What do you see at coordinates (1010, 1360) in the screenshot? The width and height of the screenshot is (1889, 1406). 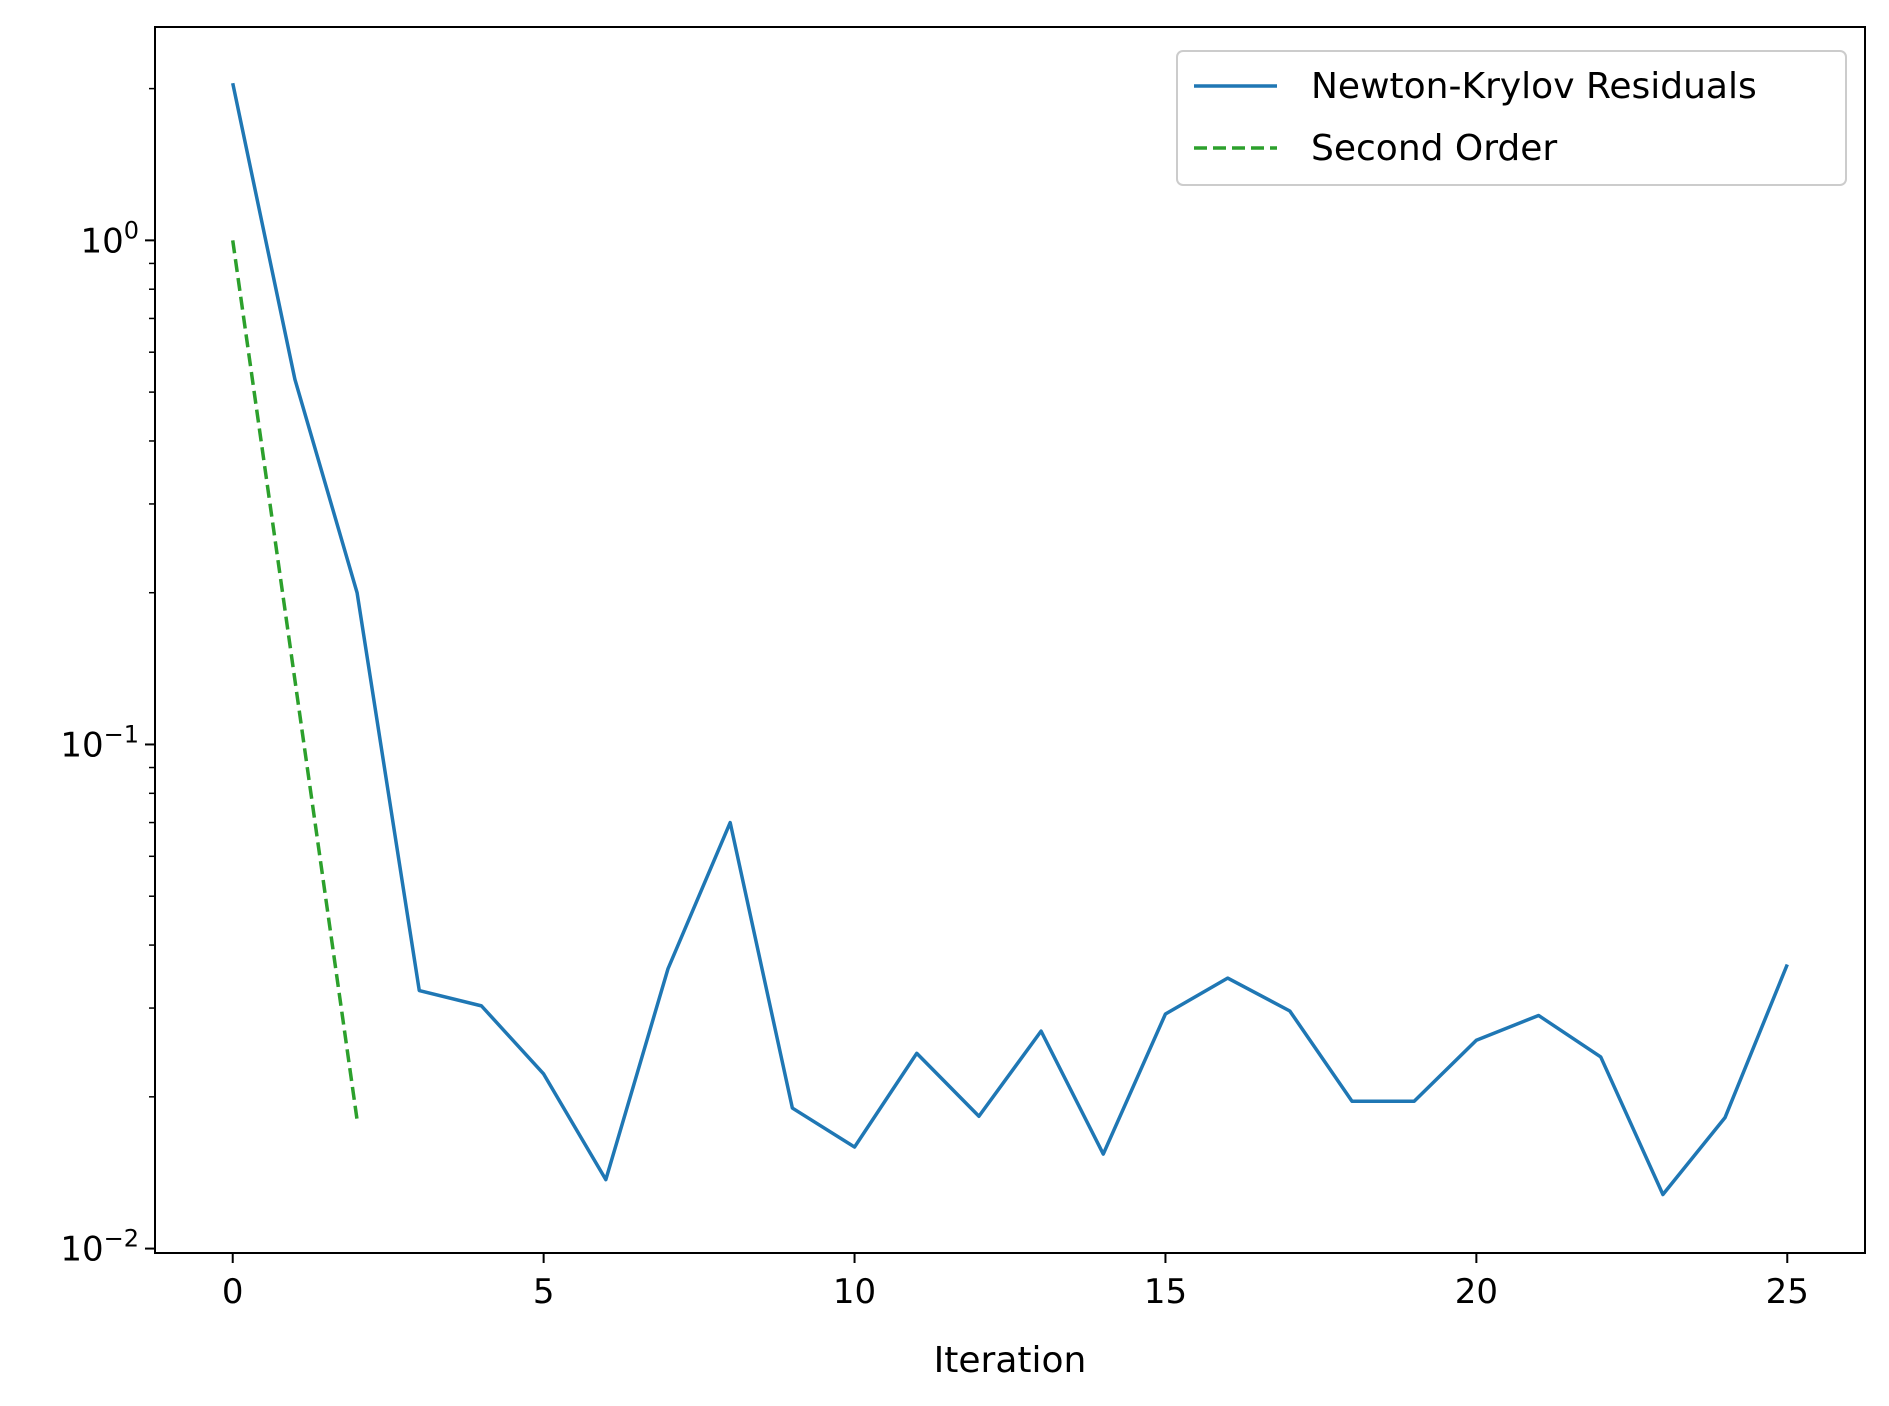 I see `x-axis-label: Iteration` at bounding box center [1010, 1360].